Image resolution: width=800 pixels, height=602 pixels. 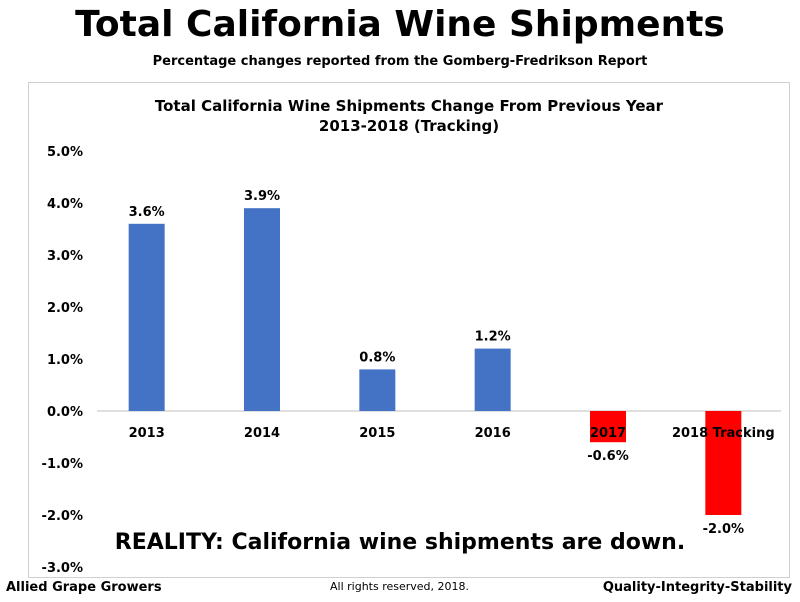 I want to click on footer-tagline: Quality-Integrity-Stability, so click(x=697, y=587).